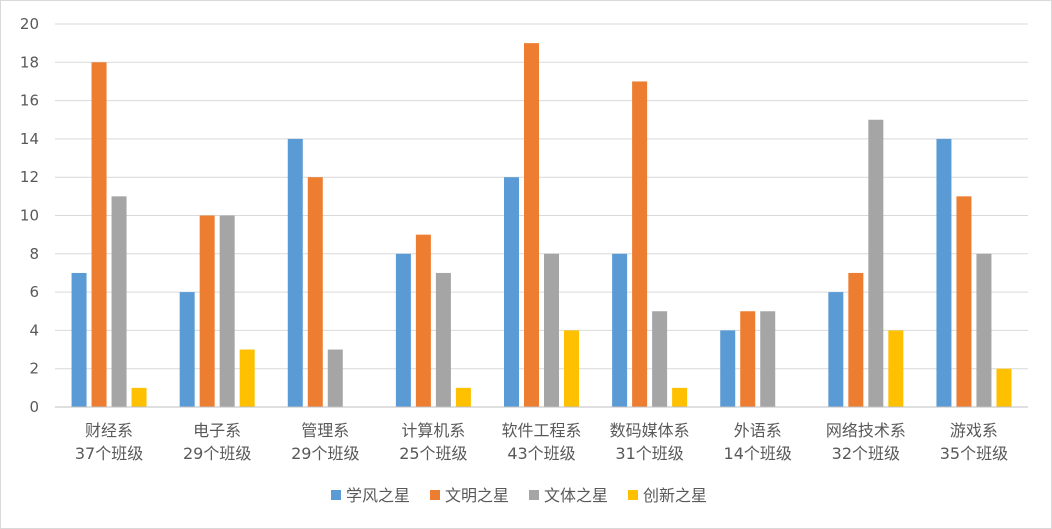 Image resolution: width=1052 pixels, height=529 pixels. I want to click on y-tick-label: 20, so click(29, 24).